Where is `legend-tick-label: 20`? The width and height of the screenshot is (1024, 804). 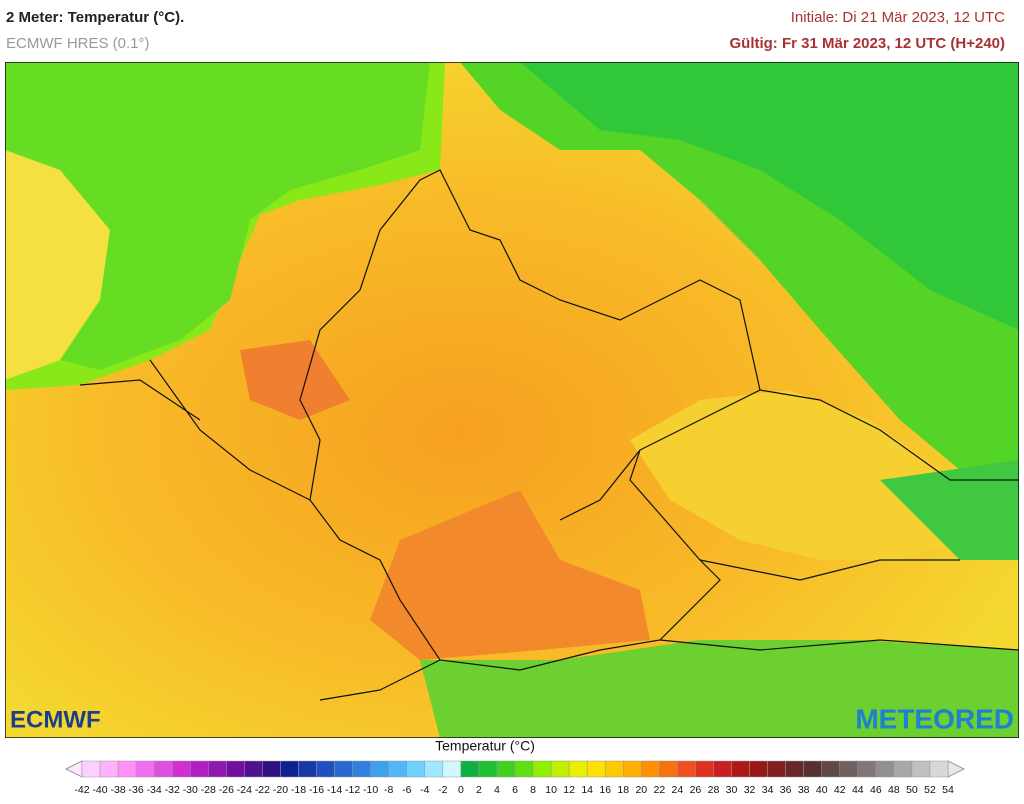 legend-tick-label: 20 is located at coordinates (641, 790).